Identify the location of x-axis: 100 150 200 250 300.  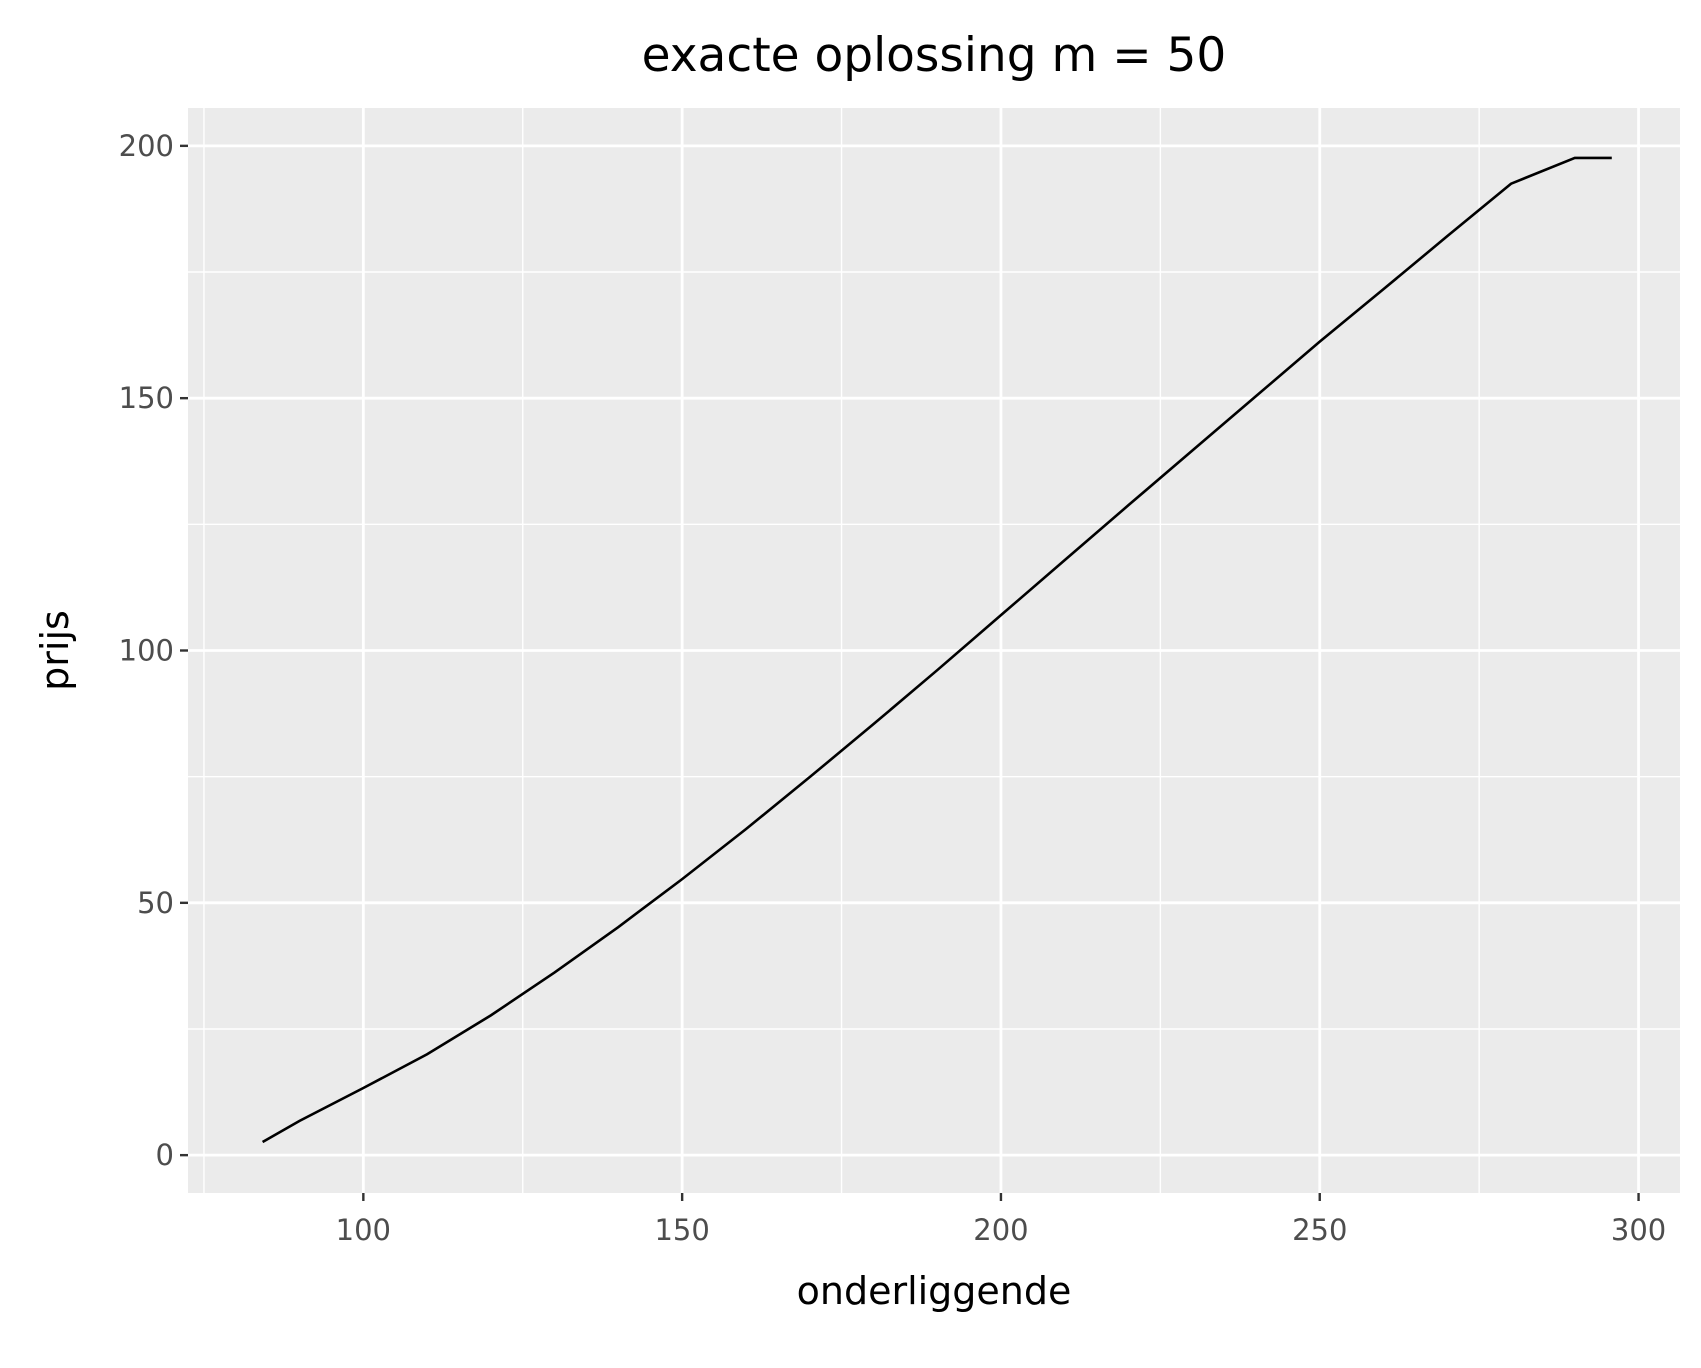
(1001, 1220).